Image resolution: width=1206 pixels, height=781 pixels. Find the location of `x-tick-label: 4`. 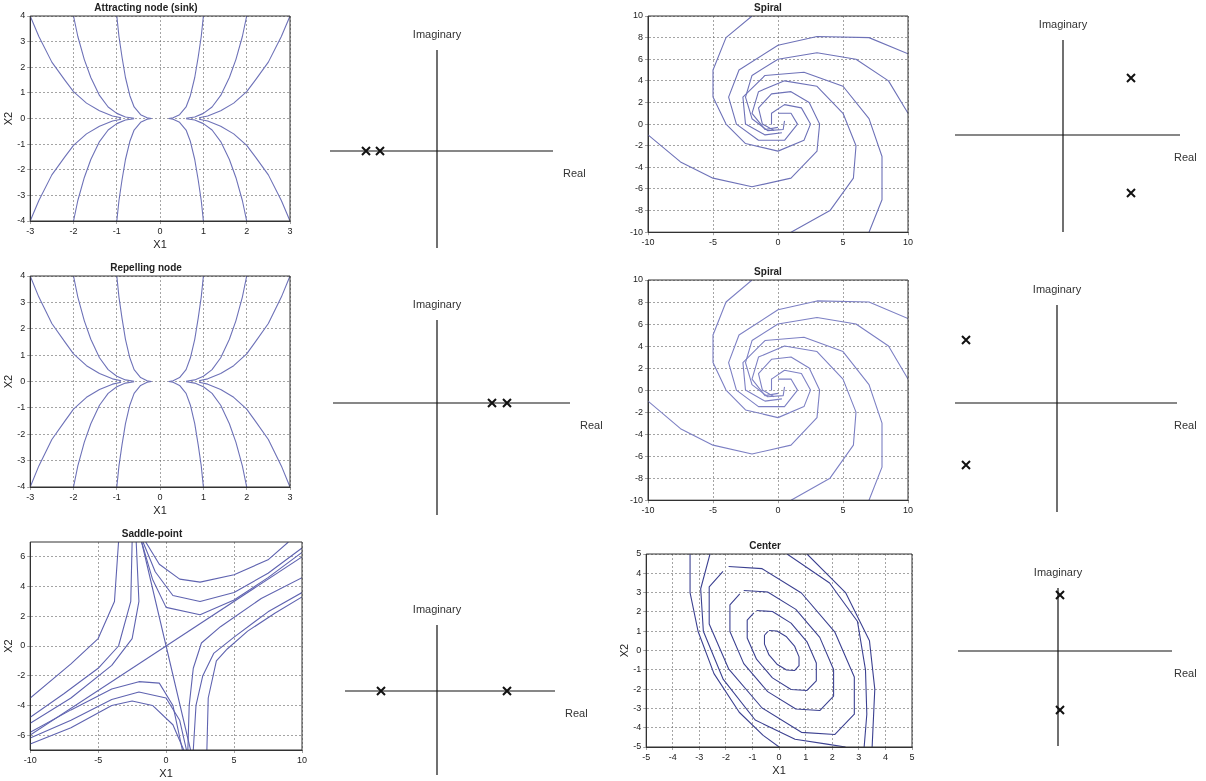

x-tick-label: 4 is located at coordinates (885, 756).